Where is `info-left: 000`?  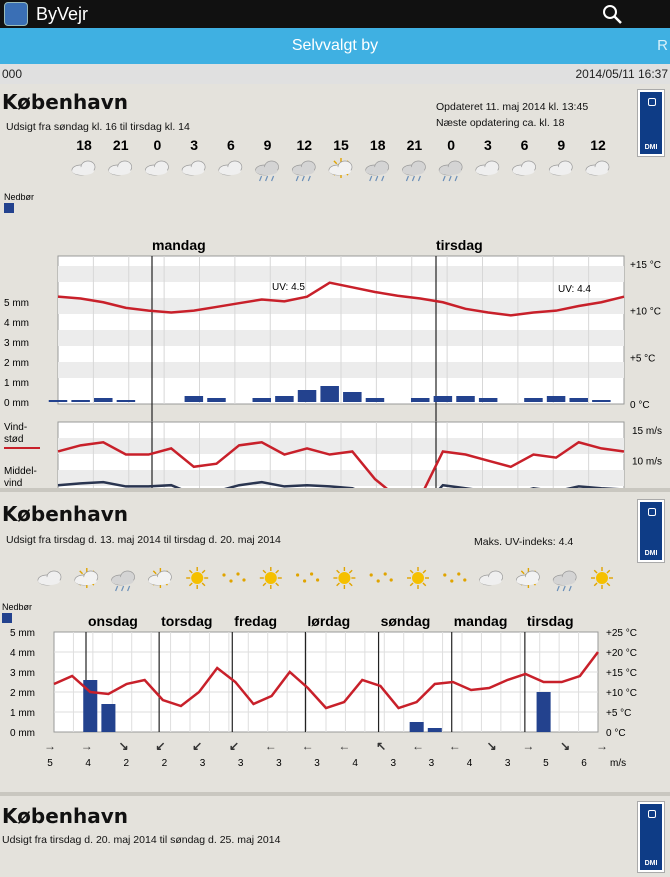 info-left: 000 is located at coordinates (12, 74).